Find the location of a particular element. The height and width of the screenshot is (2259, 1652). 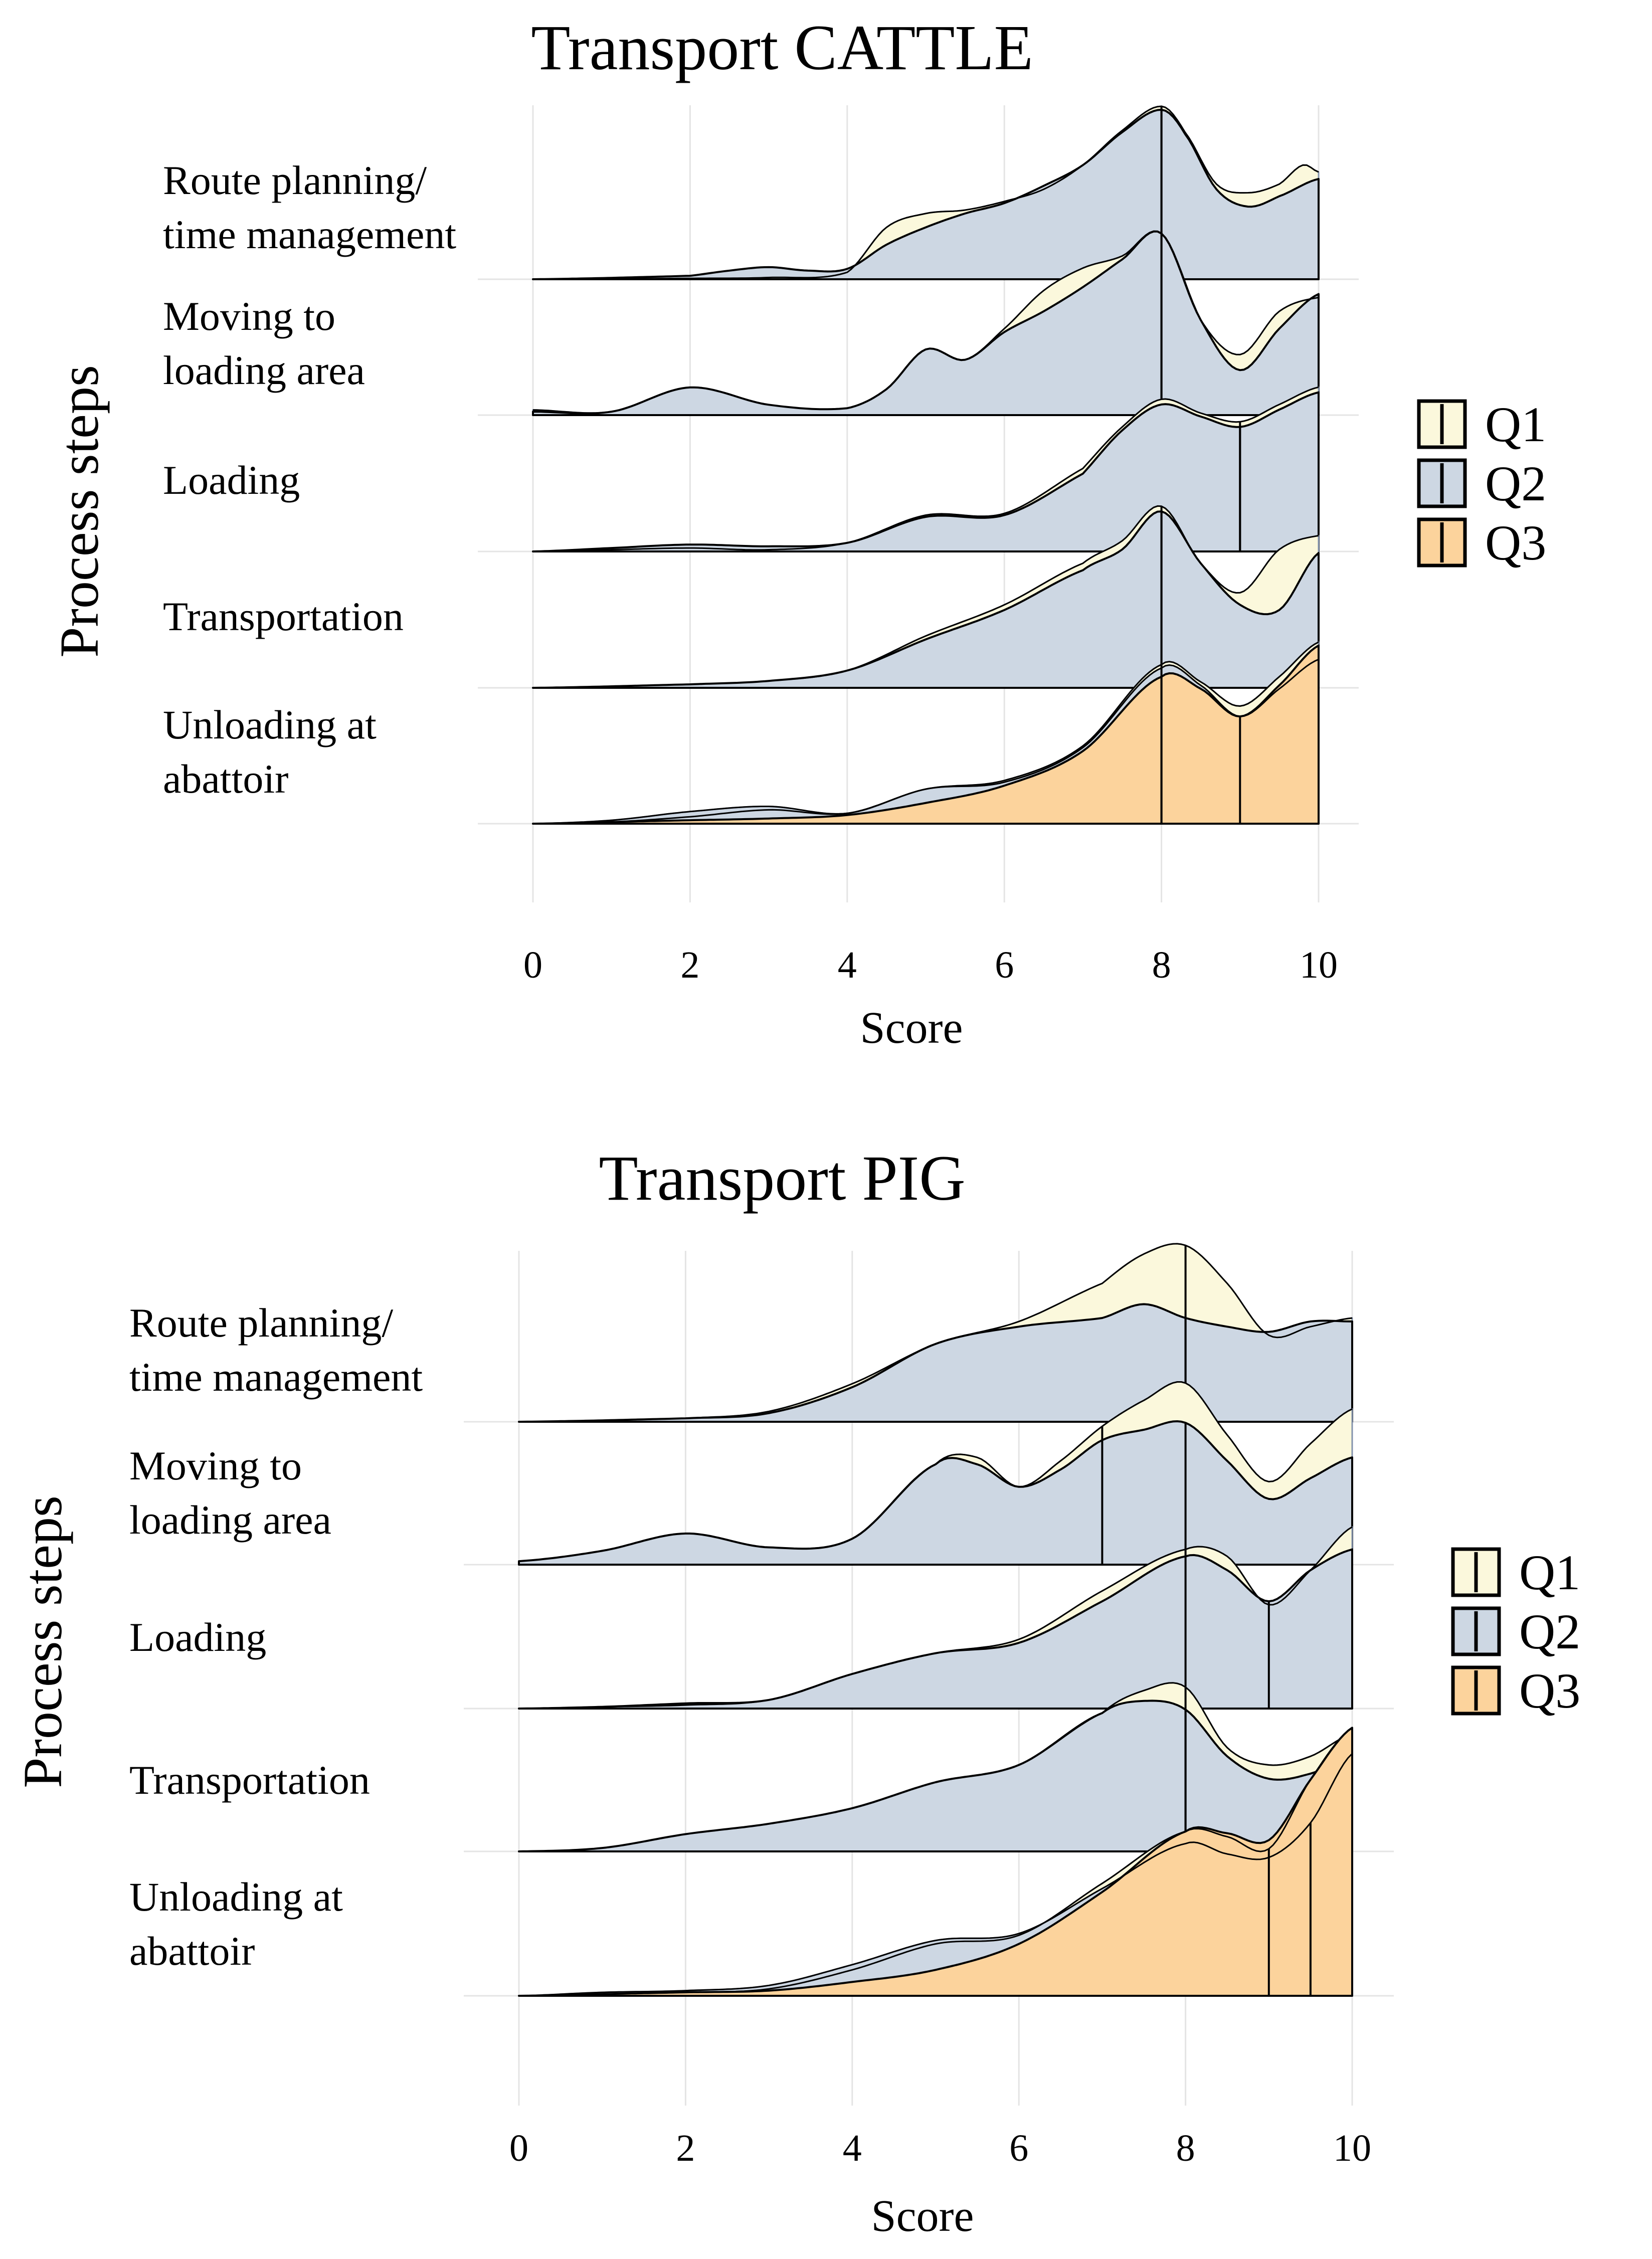

density-q3 is located at coordinates (926, 734).